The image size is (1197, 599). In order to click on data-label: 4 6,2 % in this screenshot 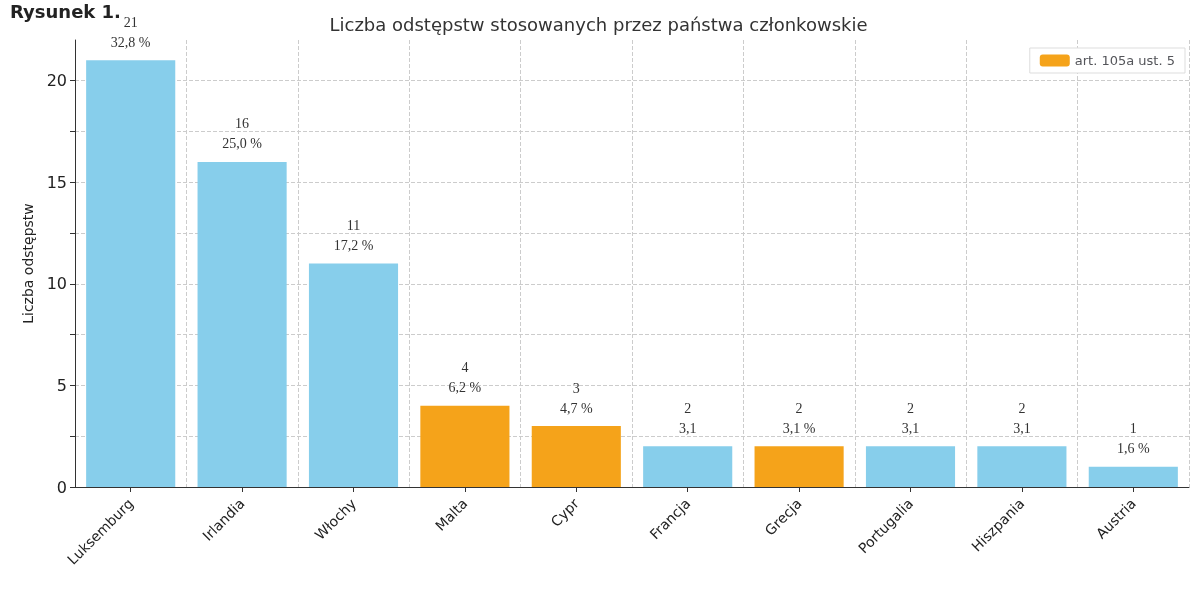, I will do `click(465, 378)`.